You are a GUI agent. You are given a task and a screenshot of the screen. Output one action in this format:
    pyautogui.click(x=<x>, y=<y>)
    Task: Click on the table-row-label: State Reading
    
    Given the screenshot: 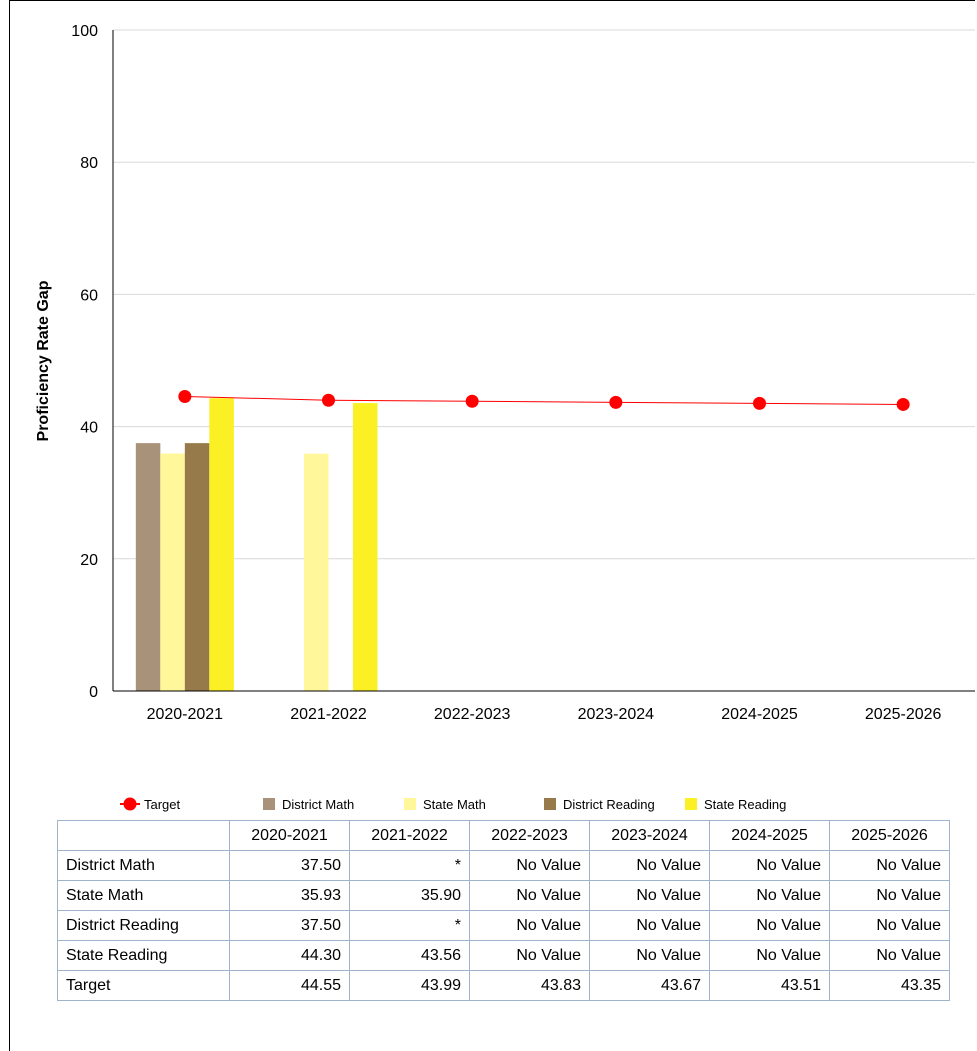 What is the action you would take?
    pyautogui.click(x=143, y=955)
    